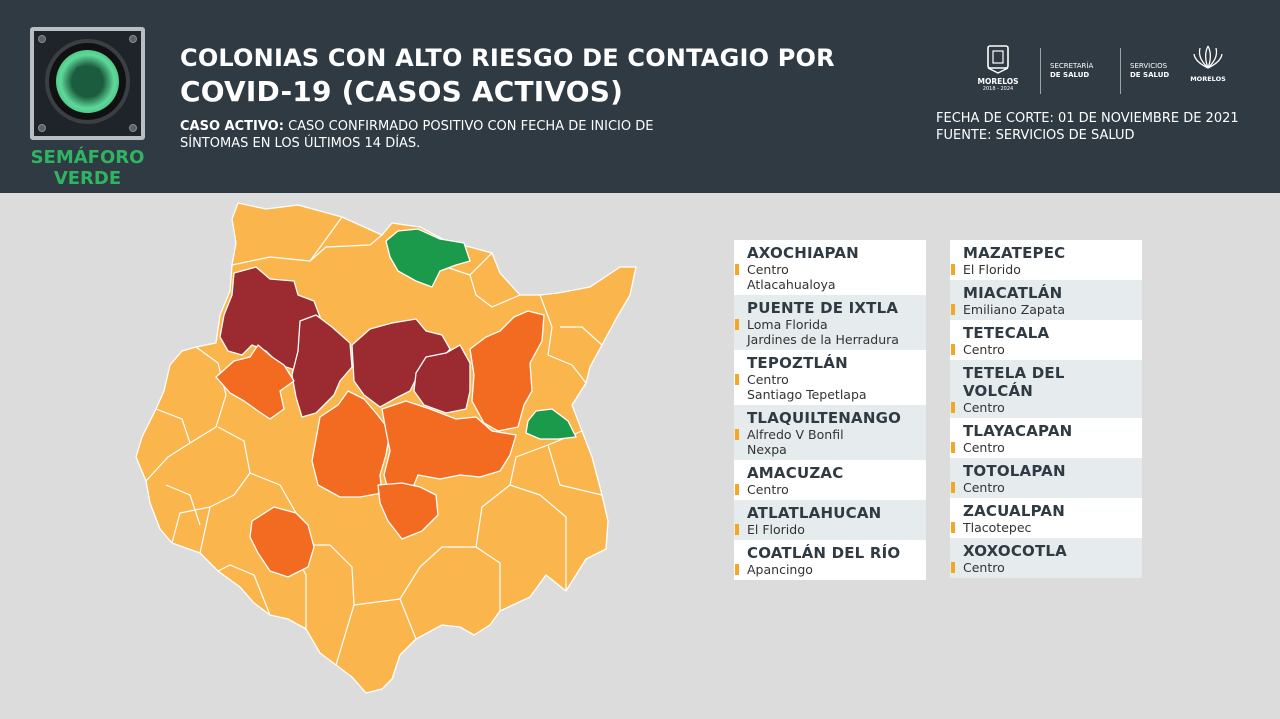  What do you see at coordinates (826, 569) in the screenshot?
I see `colonia-name: Apancingo` at bounding box center [826, 569].